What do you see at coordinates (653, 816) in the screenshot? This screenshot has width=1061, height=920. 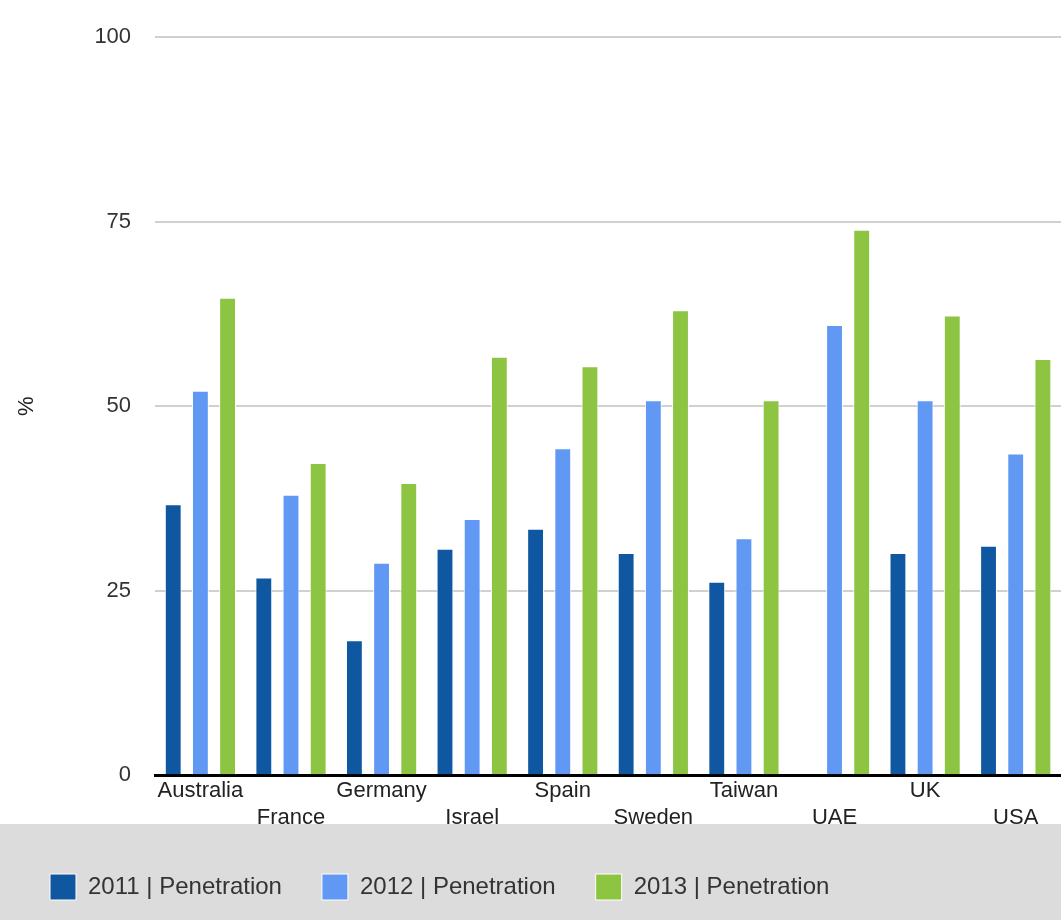 I see `x-tick-label: Sweden` at bounding box center [653, 816].